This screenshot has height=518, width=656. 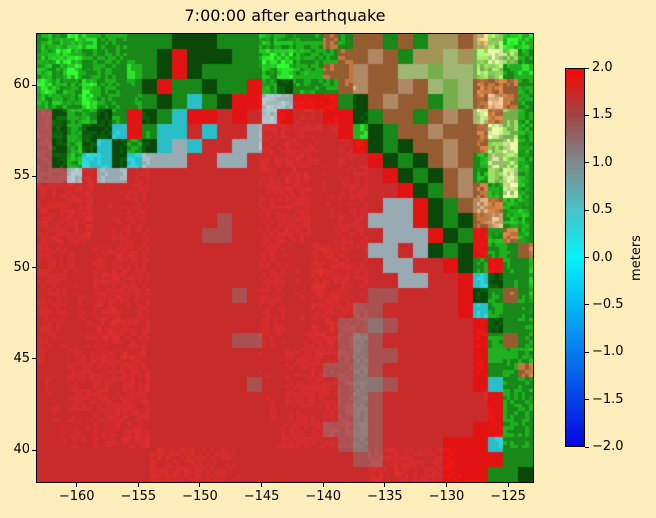 I want to click on x-axis-tick-label: −130, so click(x=446, y=496).